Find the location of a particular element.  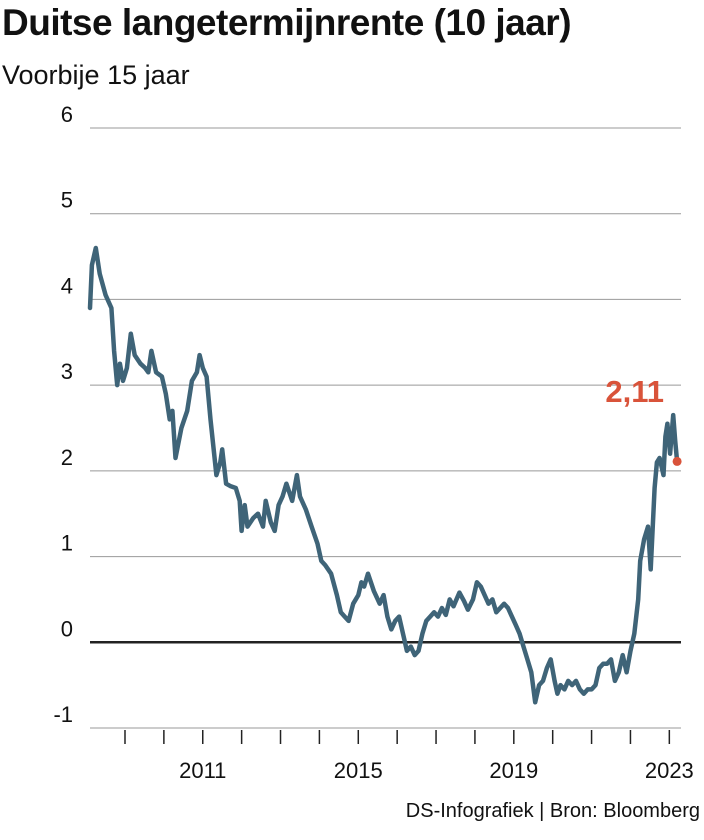

y-tick-label: 5 is located at coordinates (67, 200).